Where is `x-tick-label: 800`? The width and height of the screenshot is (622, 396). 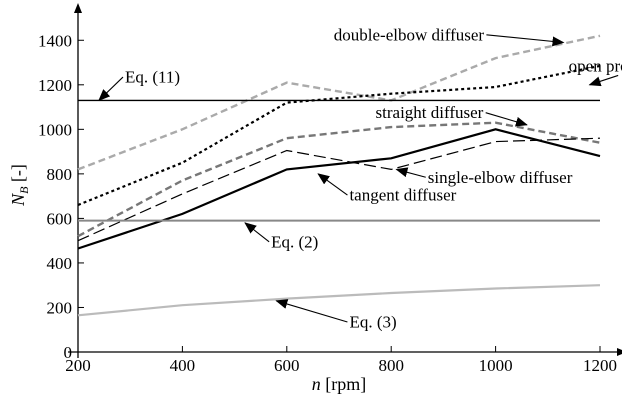
x-tick-label: 800 is located at coordinates (391, 365).